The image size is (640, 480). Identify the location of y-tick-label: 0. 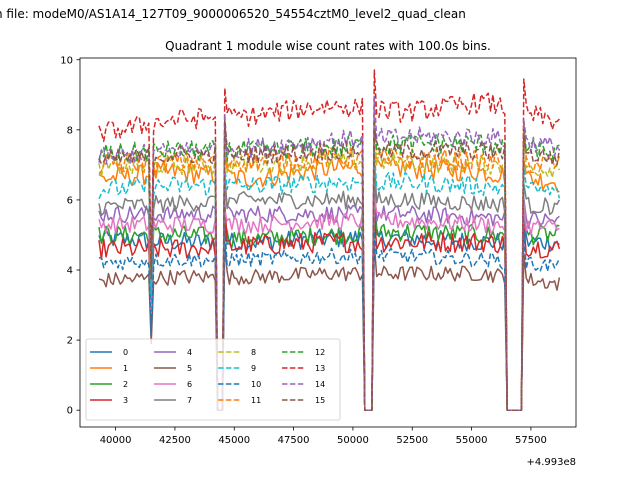
(70, 411).